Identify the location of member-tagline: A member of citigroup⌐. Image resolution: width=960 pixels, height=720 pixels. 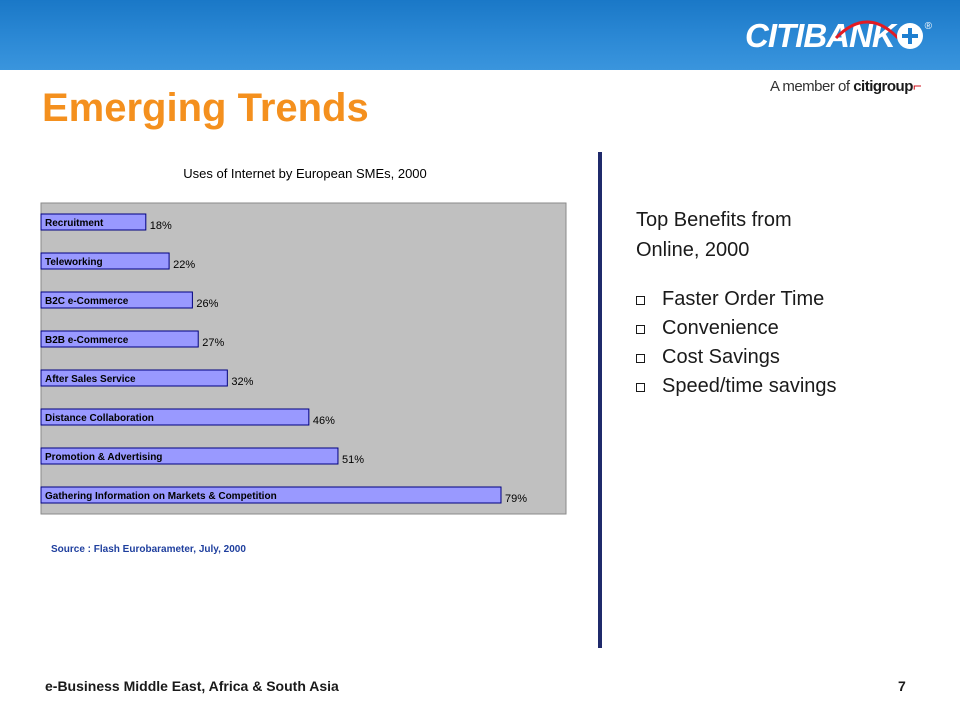
(846, 86).